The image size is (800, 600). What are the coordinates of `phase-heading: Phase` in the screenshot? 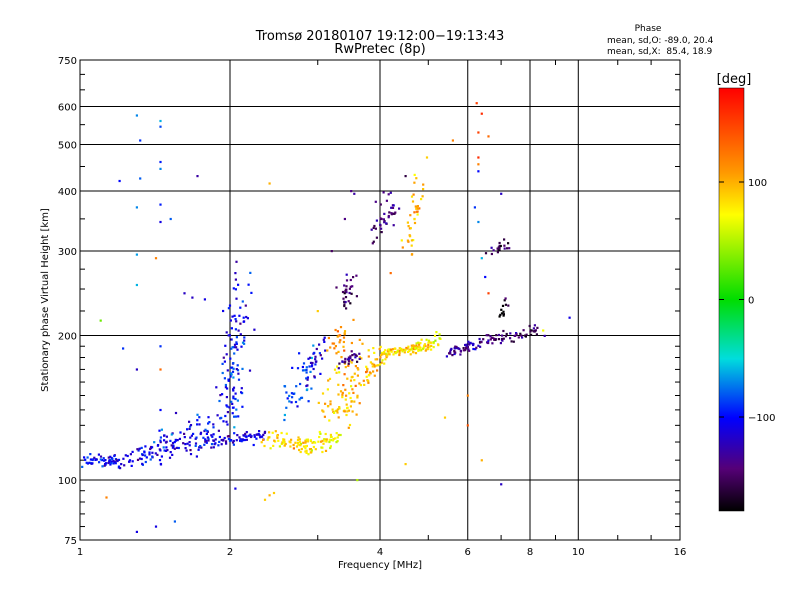 It's located at (648, 29).